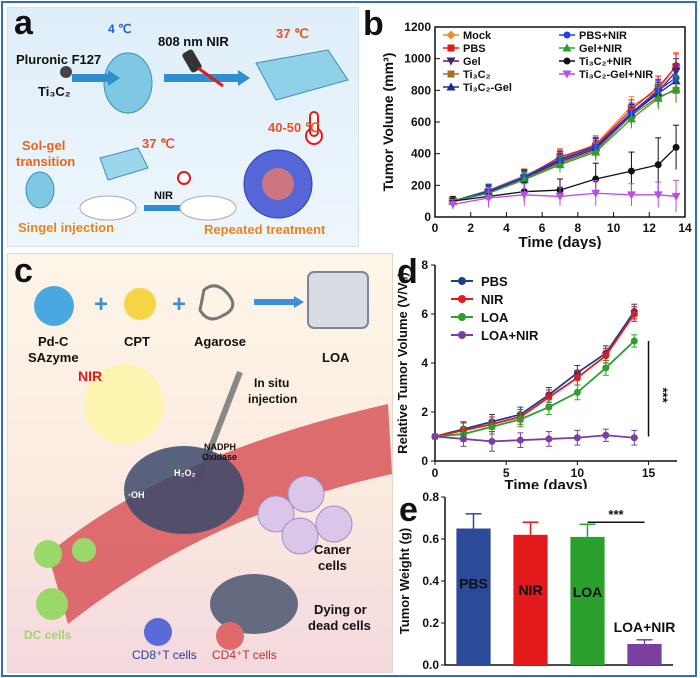 Image resolution: width=700 pixels, height=678 pixels. Describe the element at coordinates (48, 635) in the screenshot. I see `label-dc-cells: DC cells` at that location.